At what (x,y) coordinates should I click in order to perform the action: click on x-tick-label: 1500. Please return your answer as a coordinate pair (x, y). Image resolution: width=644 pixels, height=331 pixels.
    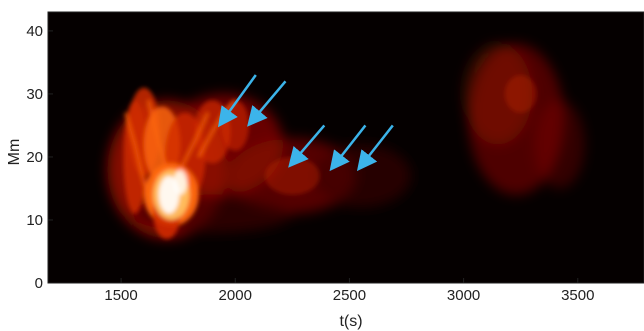
    Looking at the image, I should click on (120, 295).